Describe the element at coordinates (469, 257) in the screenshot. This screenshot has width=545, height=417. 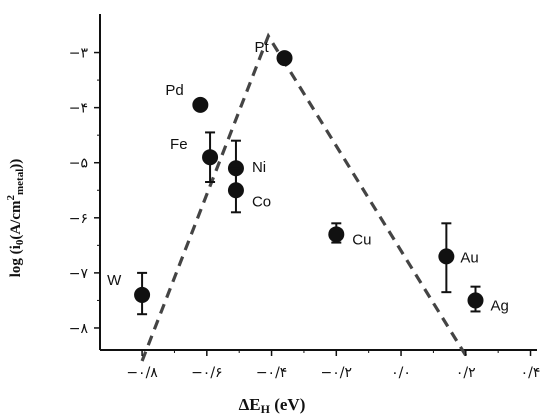
I see `point-label-au: Au` at that location.